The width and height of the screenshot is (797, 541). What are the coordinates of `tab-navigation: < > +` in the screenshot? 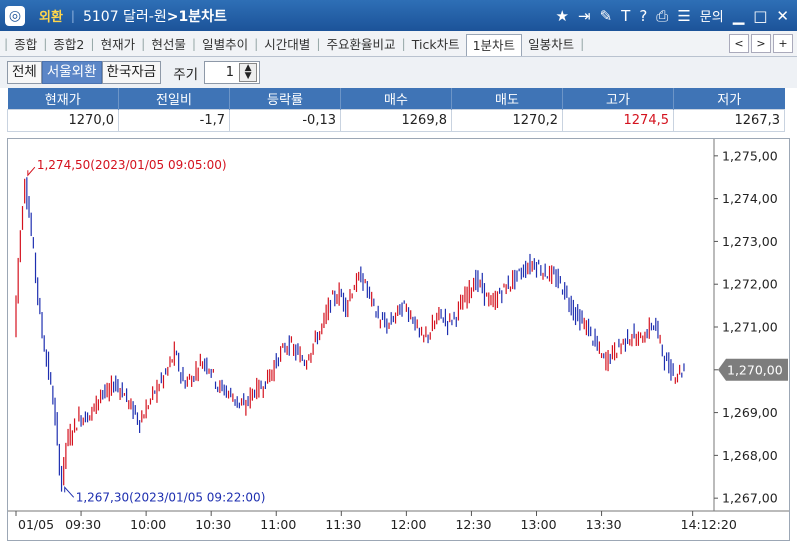 It's located at (761, 43).